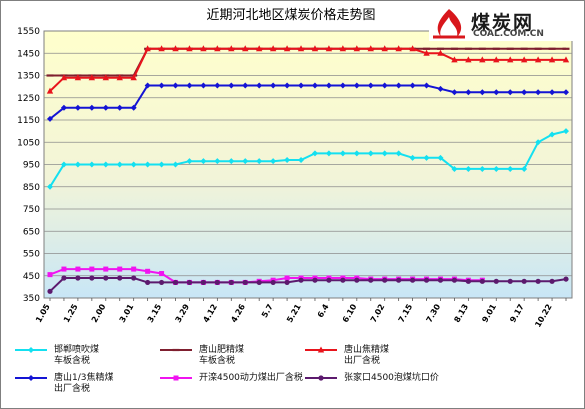  I want to click on x-tick-label: 7.02, so click(378, 314).